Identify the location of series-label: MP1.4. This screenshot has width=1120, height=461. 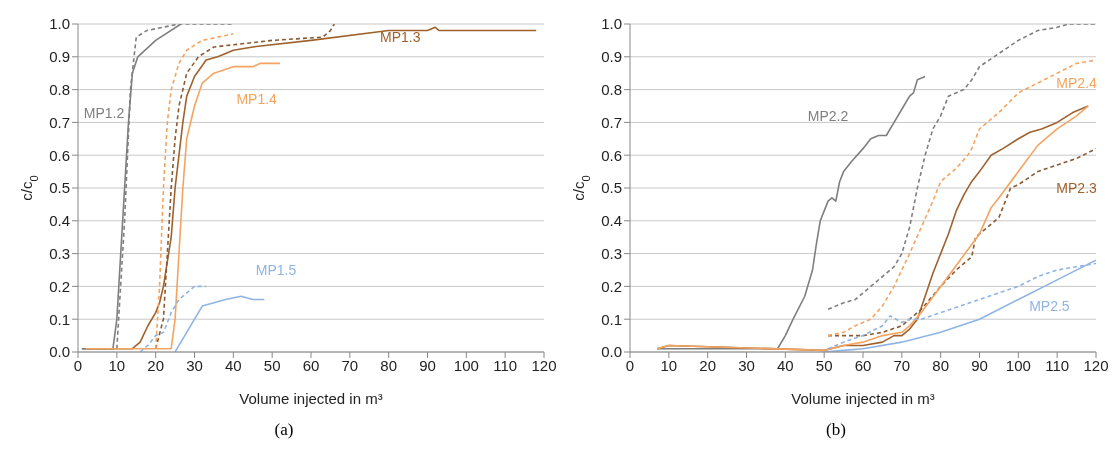
(257, 99).